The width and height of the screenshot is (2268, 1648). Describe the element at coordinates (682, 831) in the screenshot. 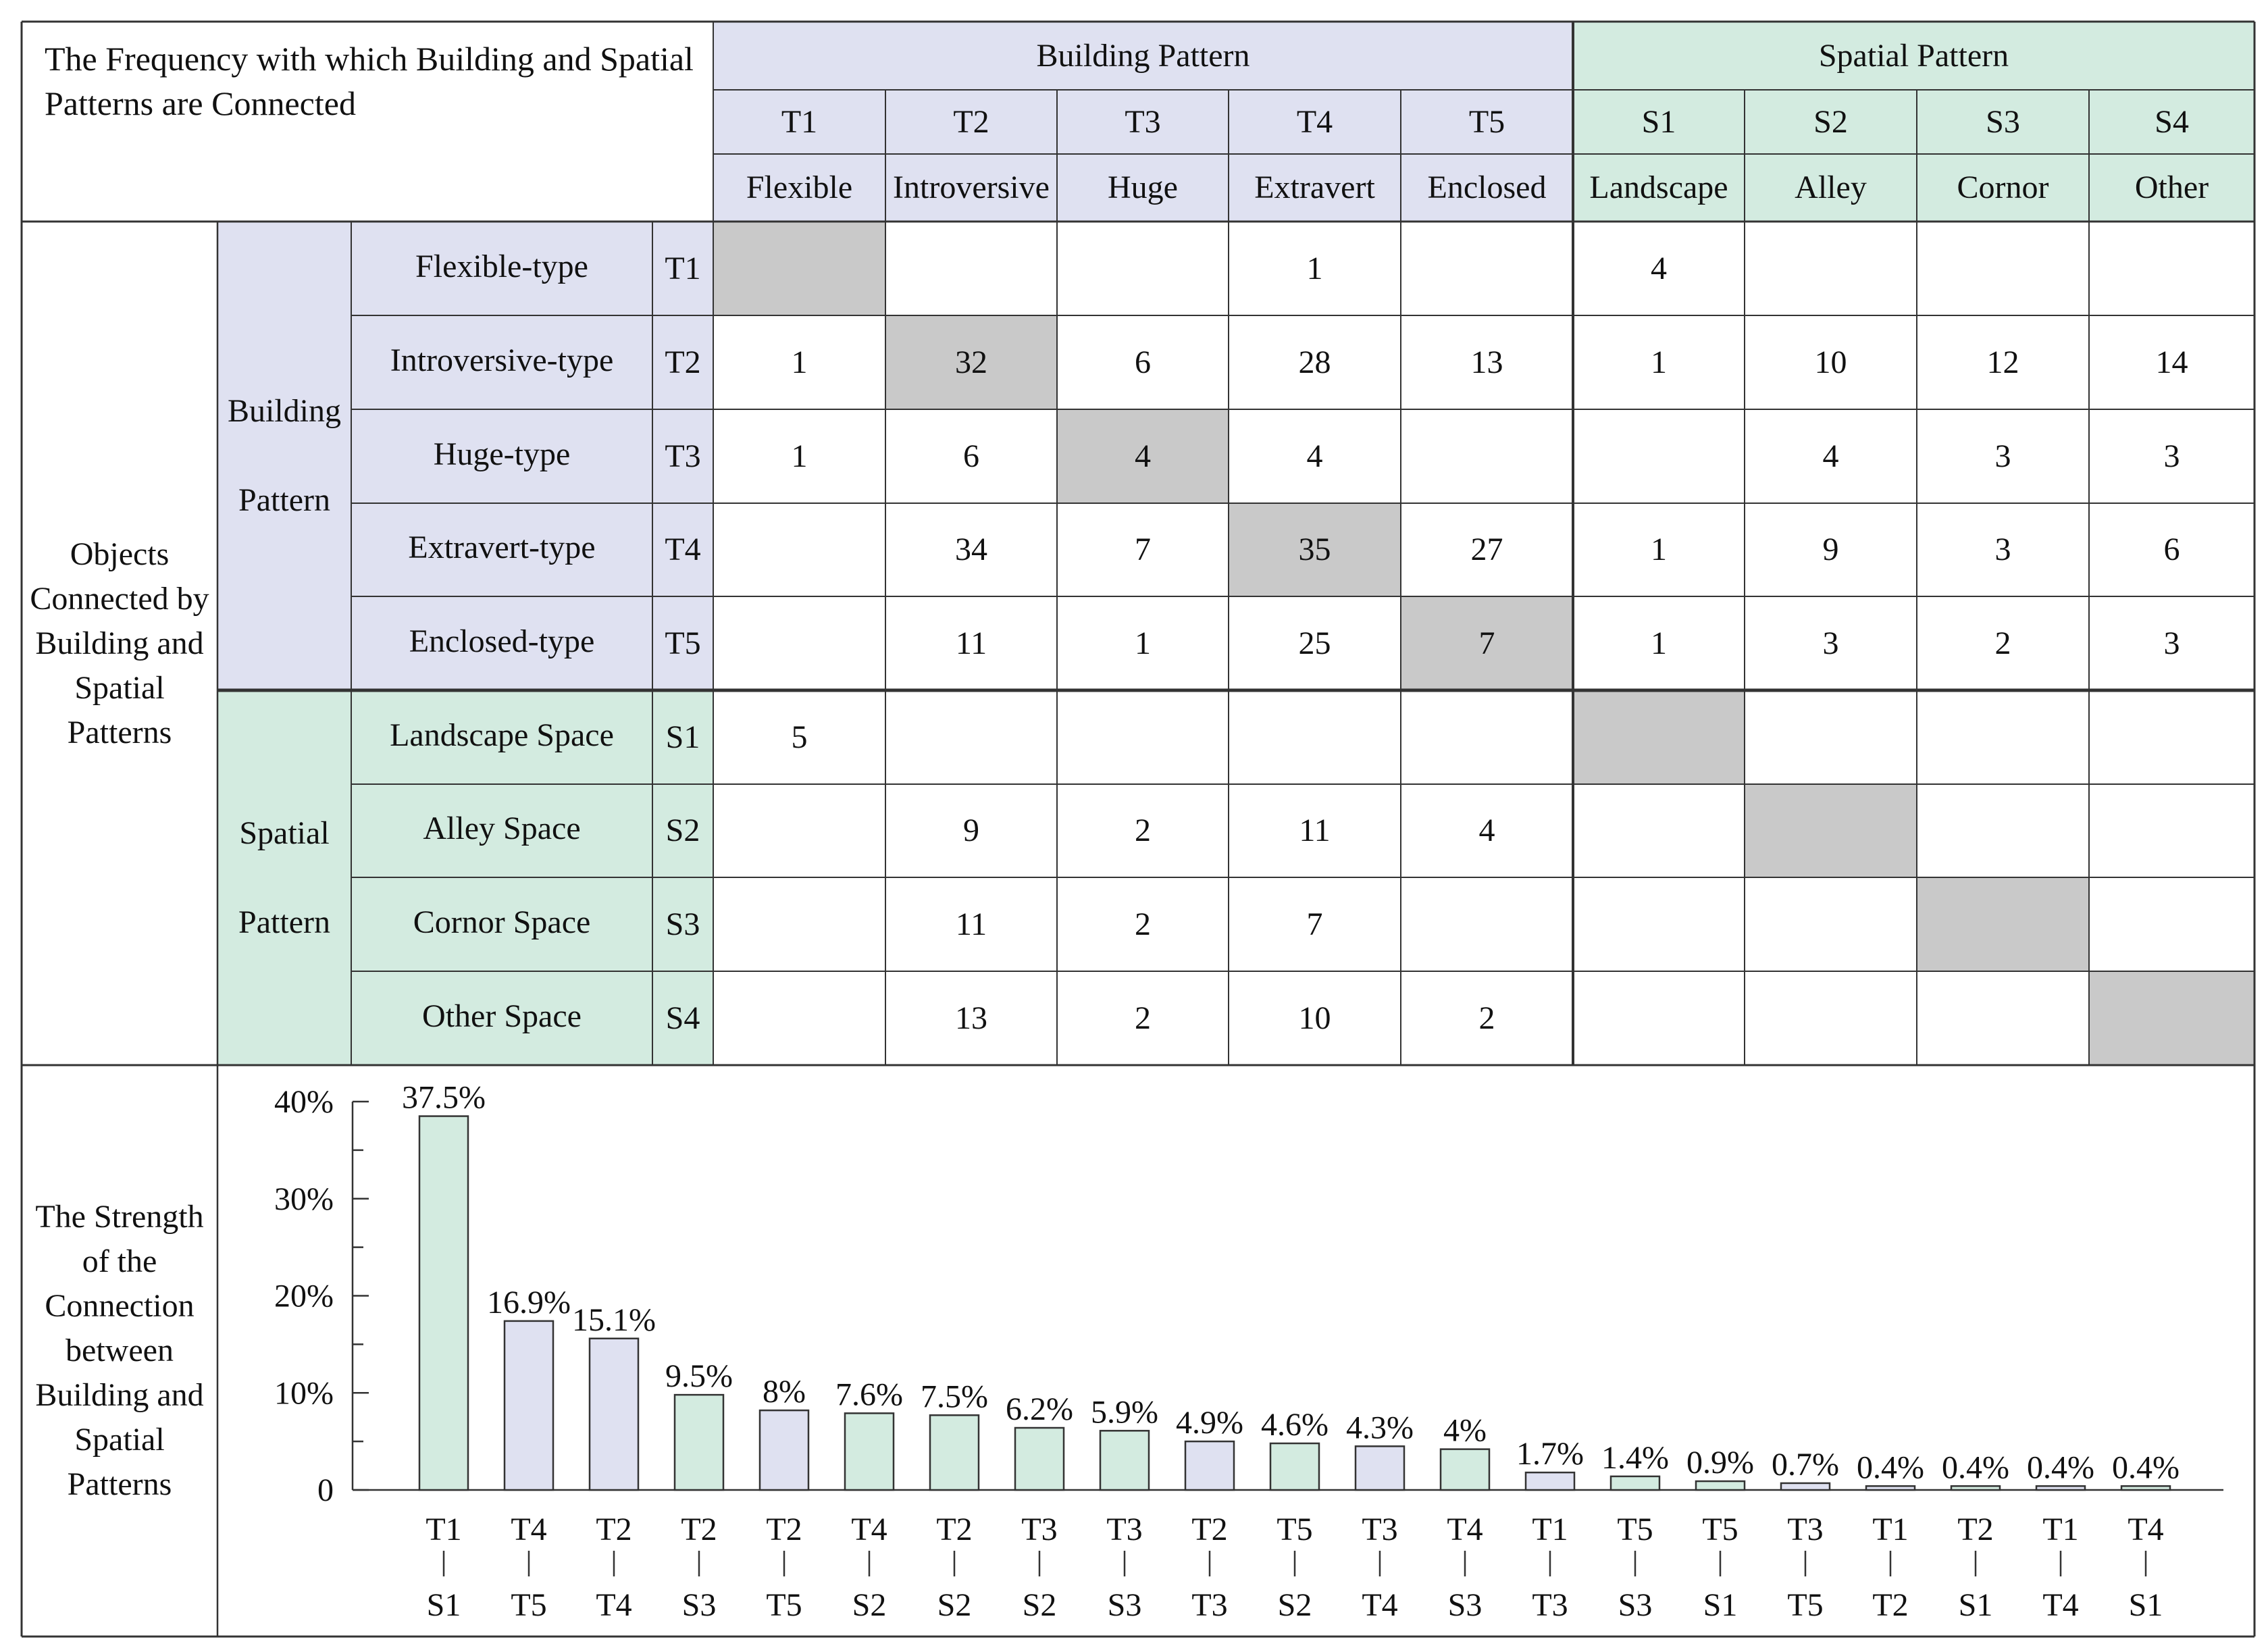

I see `row-code-label: S2` at that location.